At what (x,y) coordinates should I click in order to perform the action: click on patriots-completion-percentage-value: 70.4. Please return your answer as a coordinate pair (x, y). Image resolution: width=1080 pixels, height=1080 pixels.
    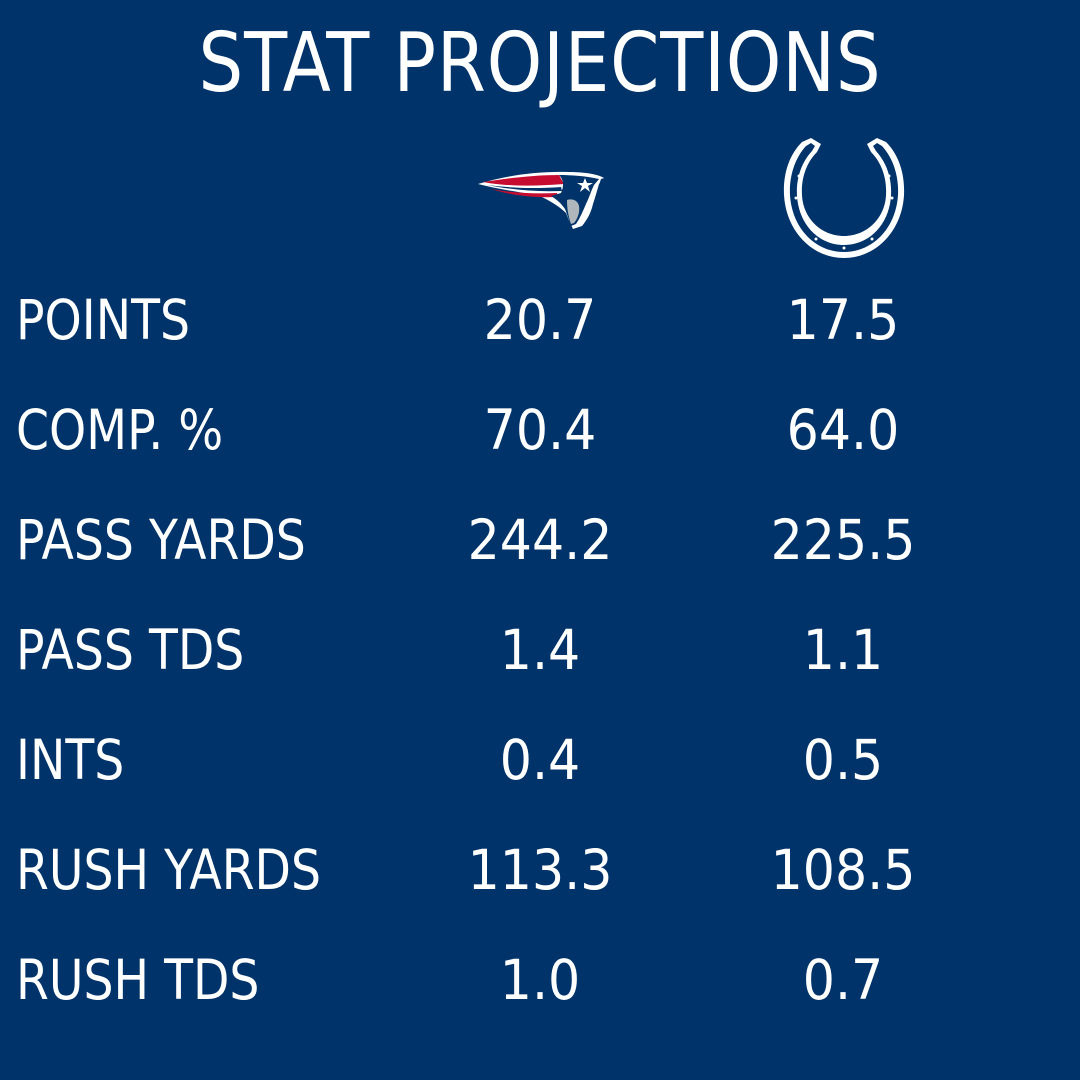
    Looking at the image, I should click on (540, 430).